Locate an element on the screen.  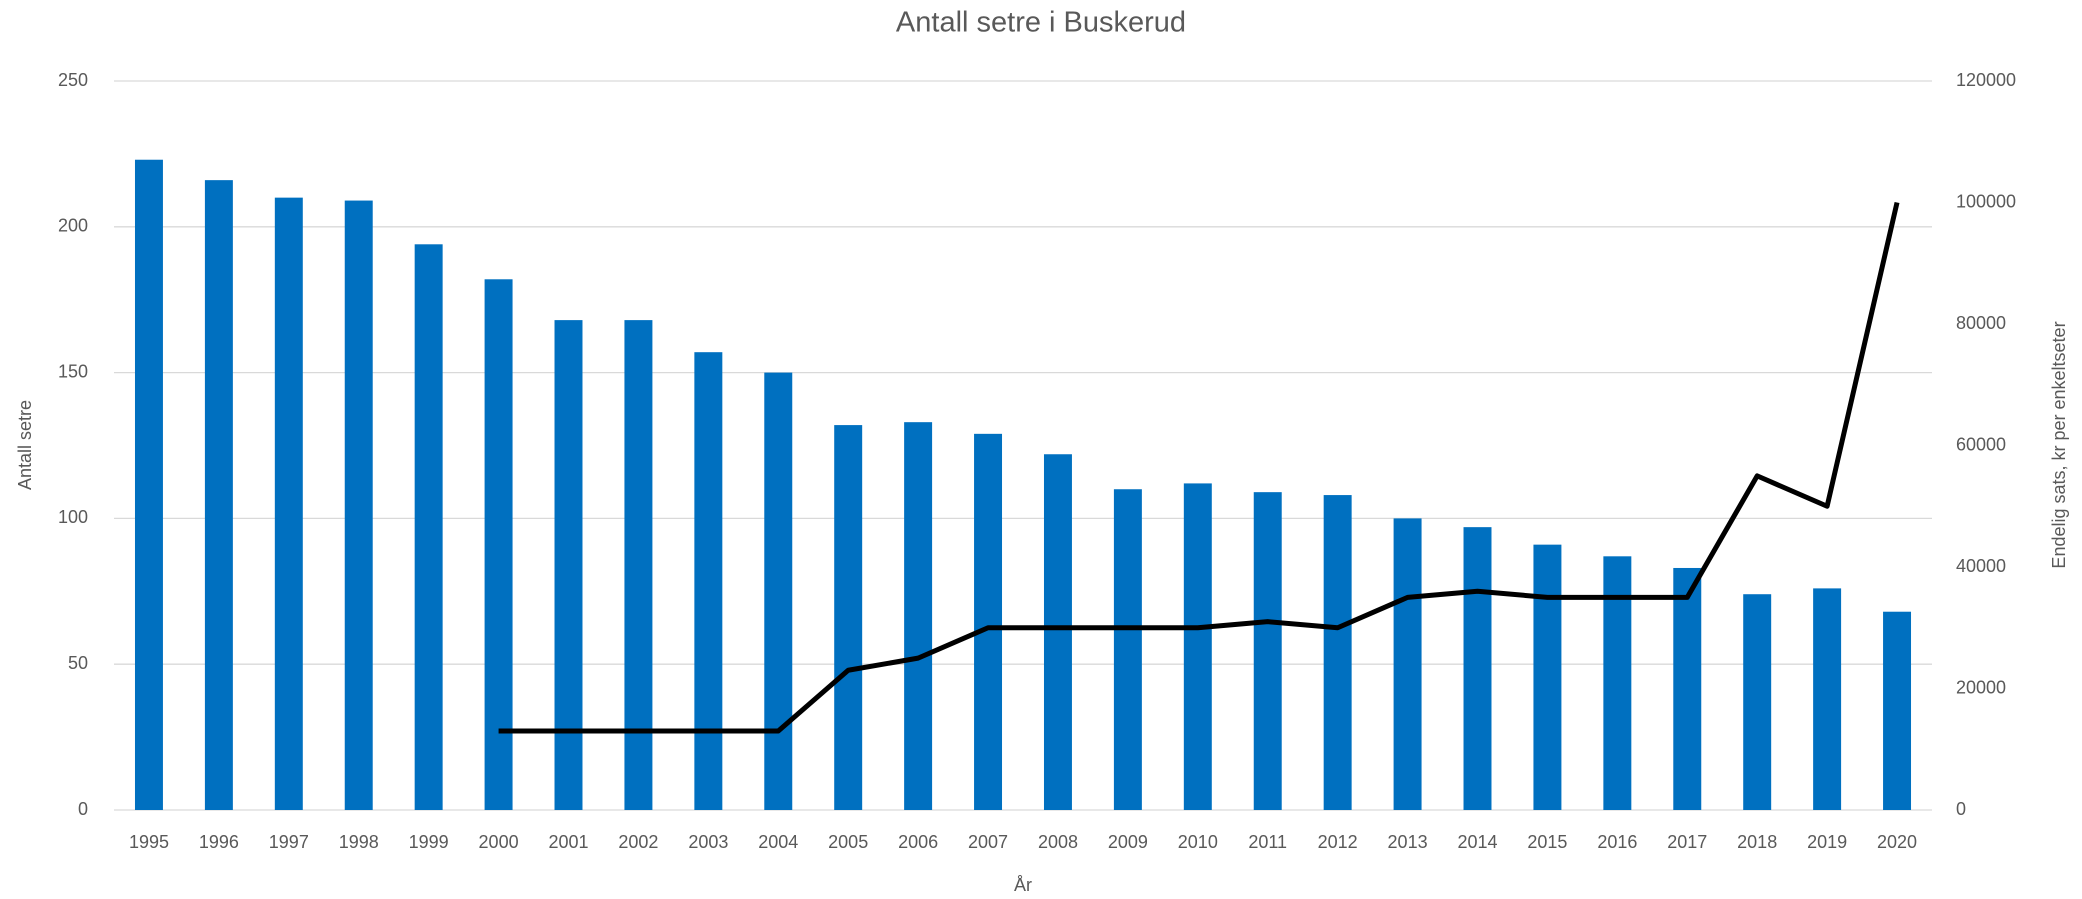
x-tick-label: 2017 is located at coordinates (1687, 842).